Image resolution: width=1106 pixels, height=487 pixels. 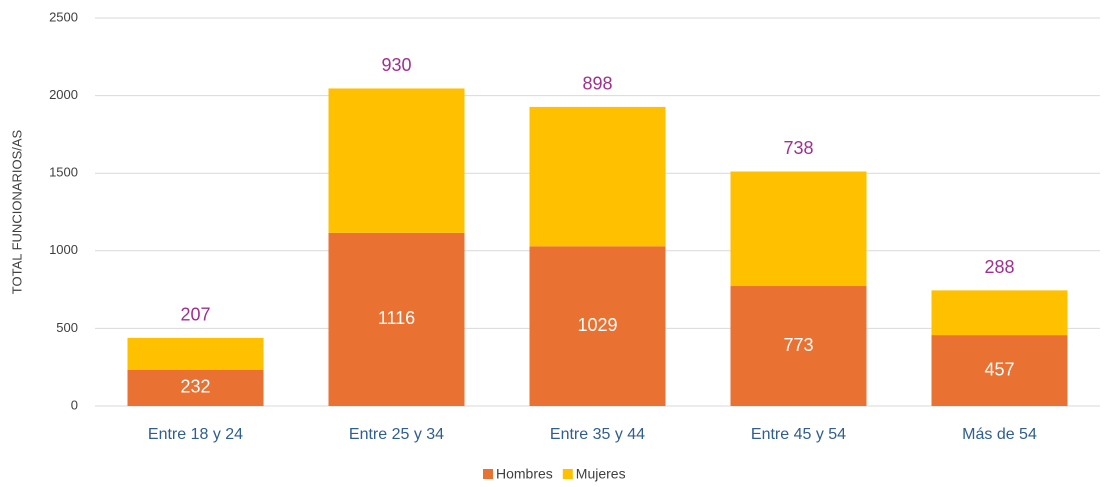 I want to click on data-label: 773, so click(x=798, y=345).